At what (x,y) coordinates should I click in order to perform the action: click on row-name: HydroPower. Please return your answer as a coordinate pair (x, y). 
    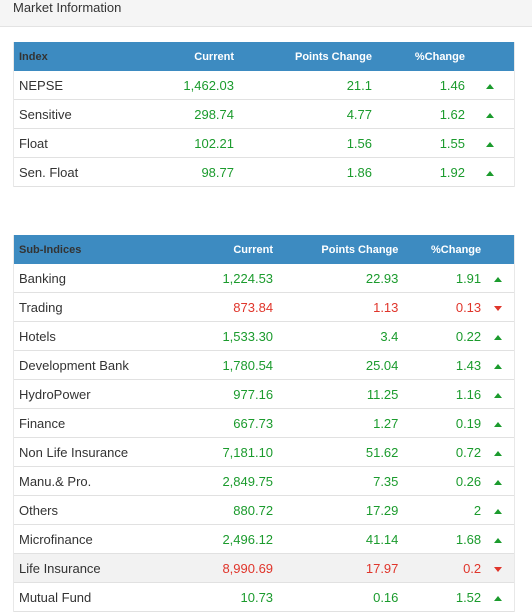
    Looking at the image, I should click on (94, 394).